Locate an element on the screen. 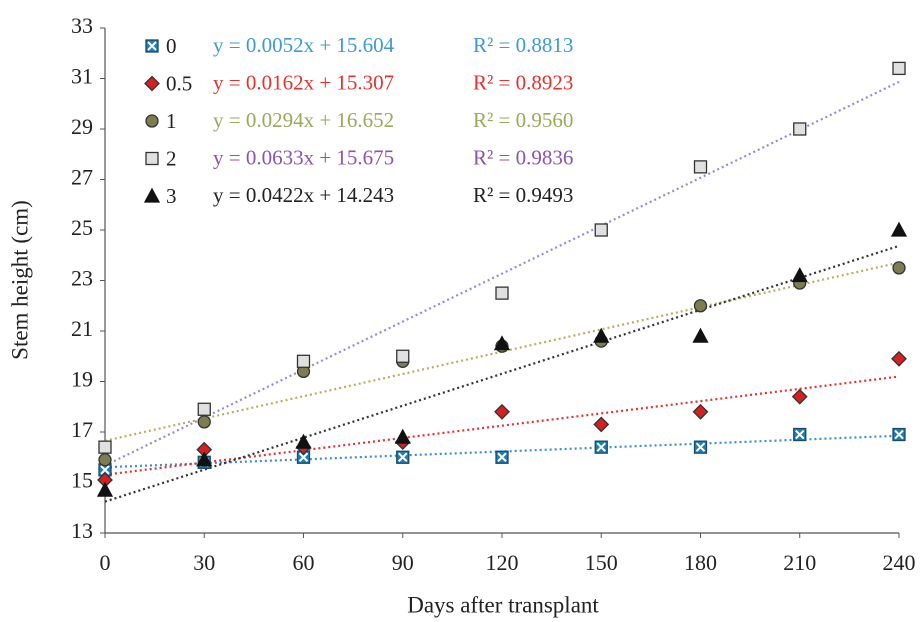 This screenshot has height=622, width=921. legend-label: 0.5 is located at coordinates (179, 83).